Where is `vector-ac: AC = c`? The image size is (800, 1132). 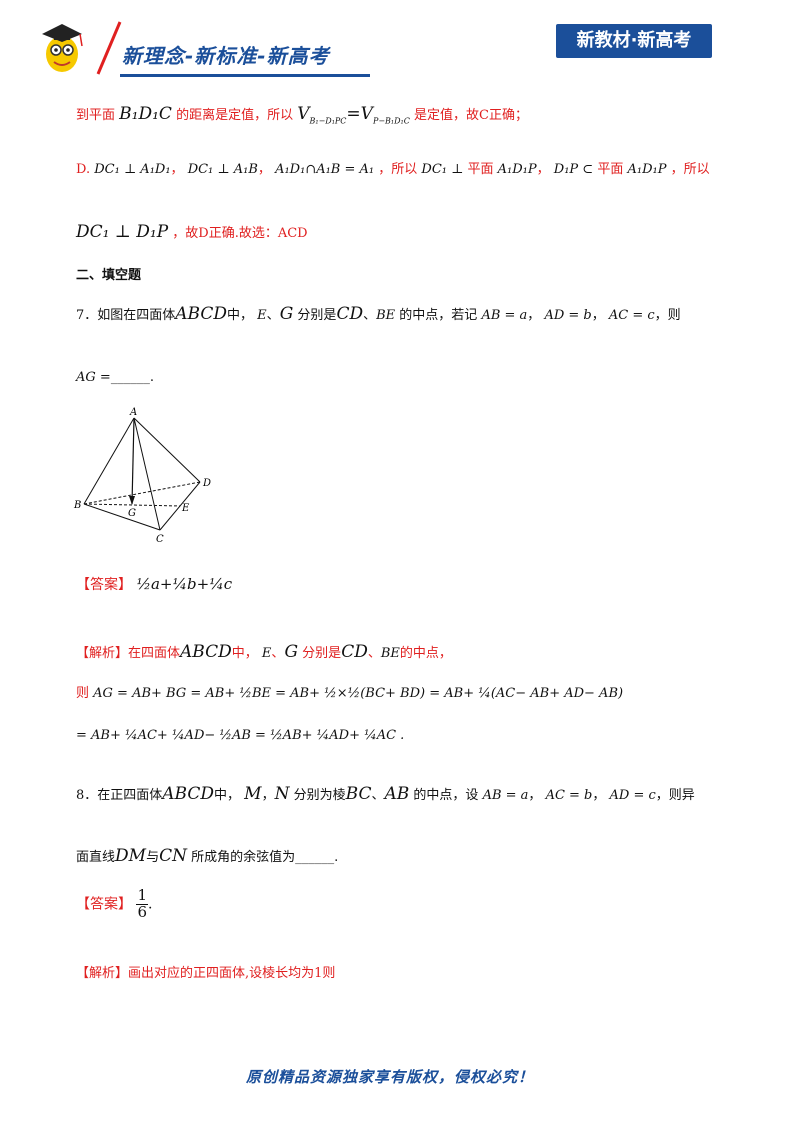
vector-ac: AC = c is located at coordinates (631, 315).